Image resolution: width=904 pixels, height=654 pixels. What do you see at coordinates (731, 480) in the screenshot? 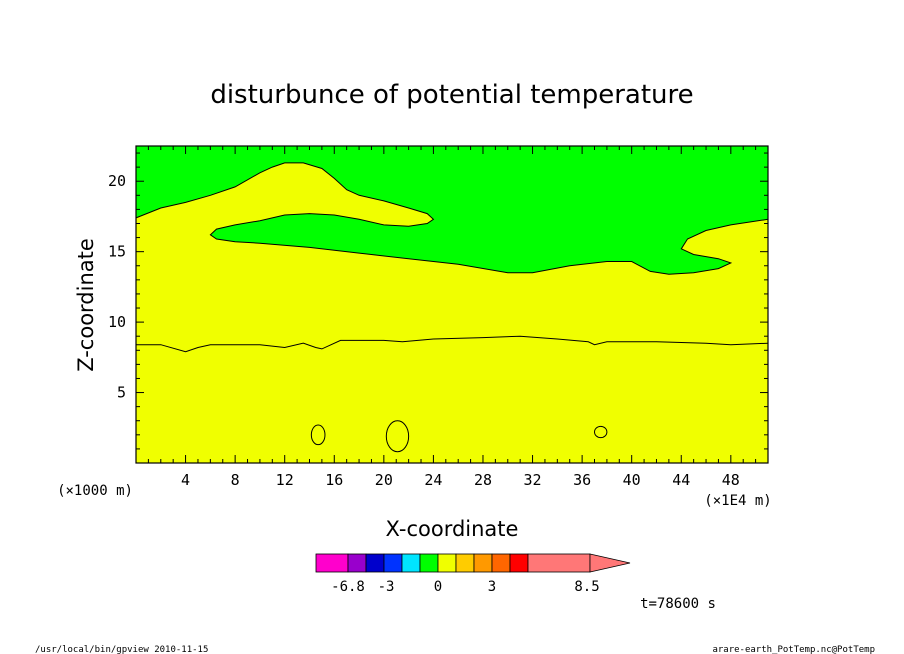
I see `x-tick-label: 48` at bounding box center [731, 480].